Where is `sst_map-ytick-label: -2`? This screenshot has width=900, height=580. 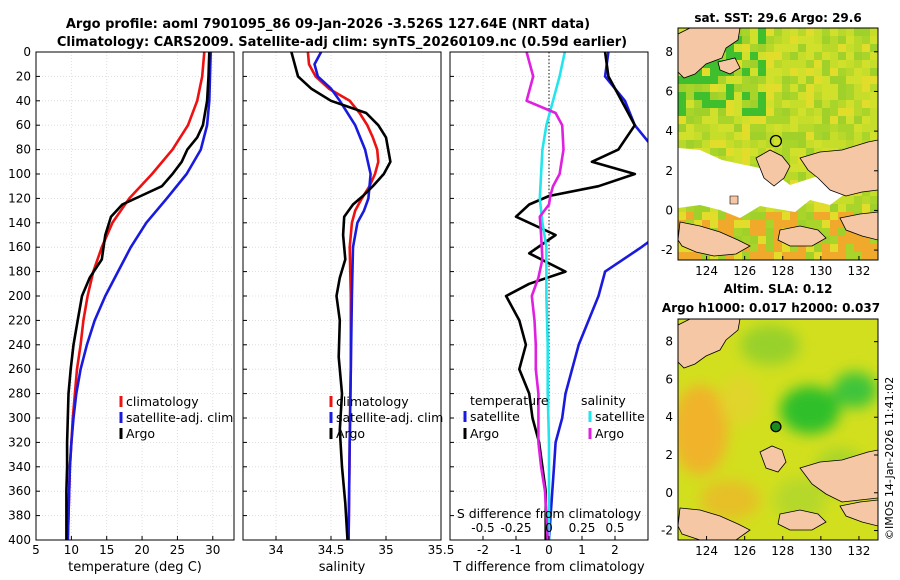
sst_map-ytick-label: -2 is located at coordinates (667, 250).